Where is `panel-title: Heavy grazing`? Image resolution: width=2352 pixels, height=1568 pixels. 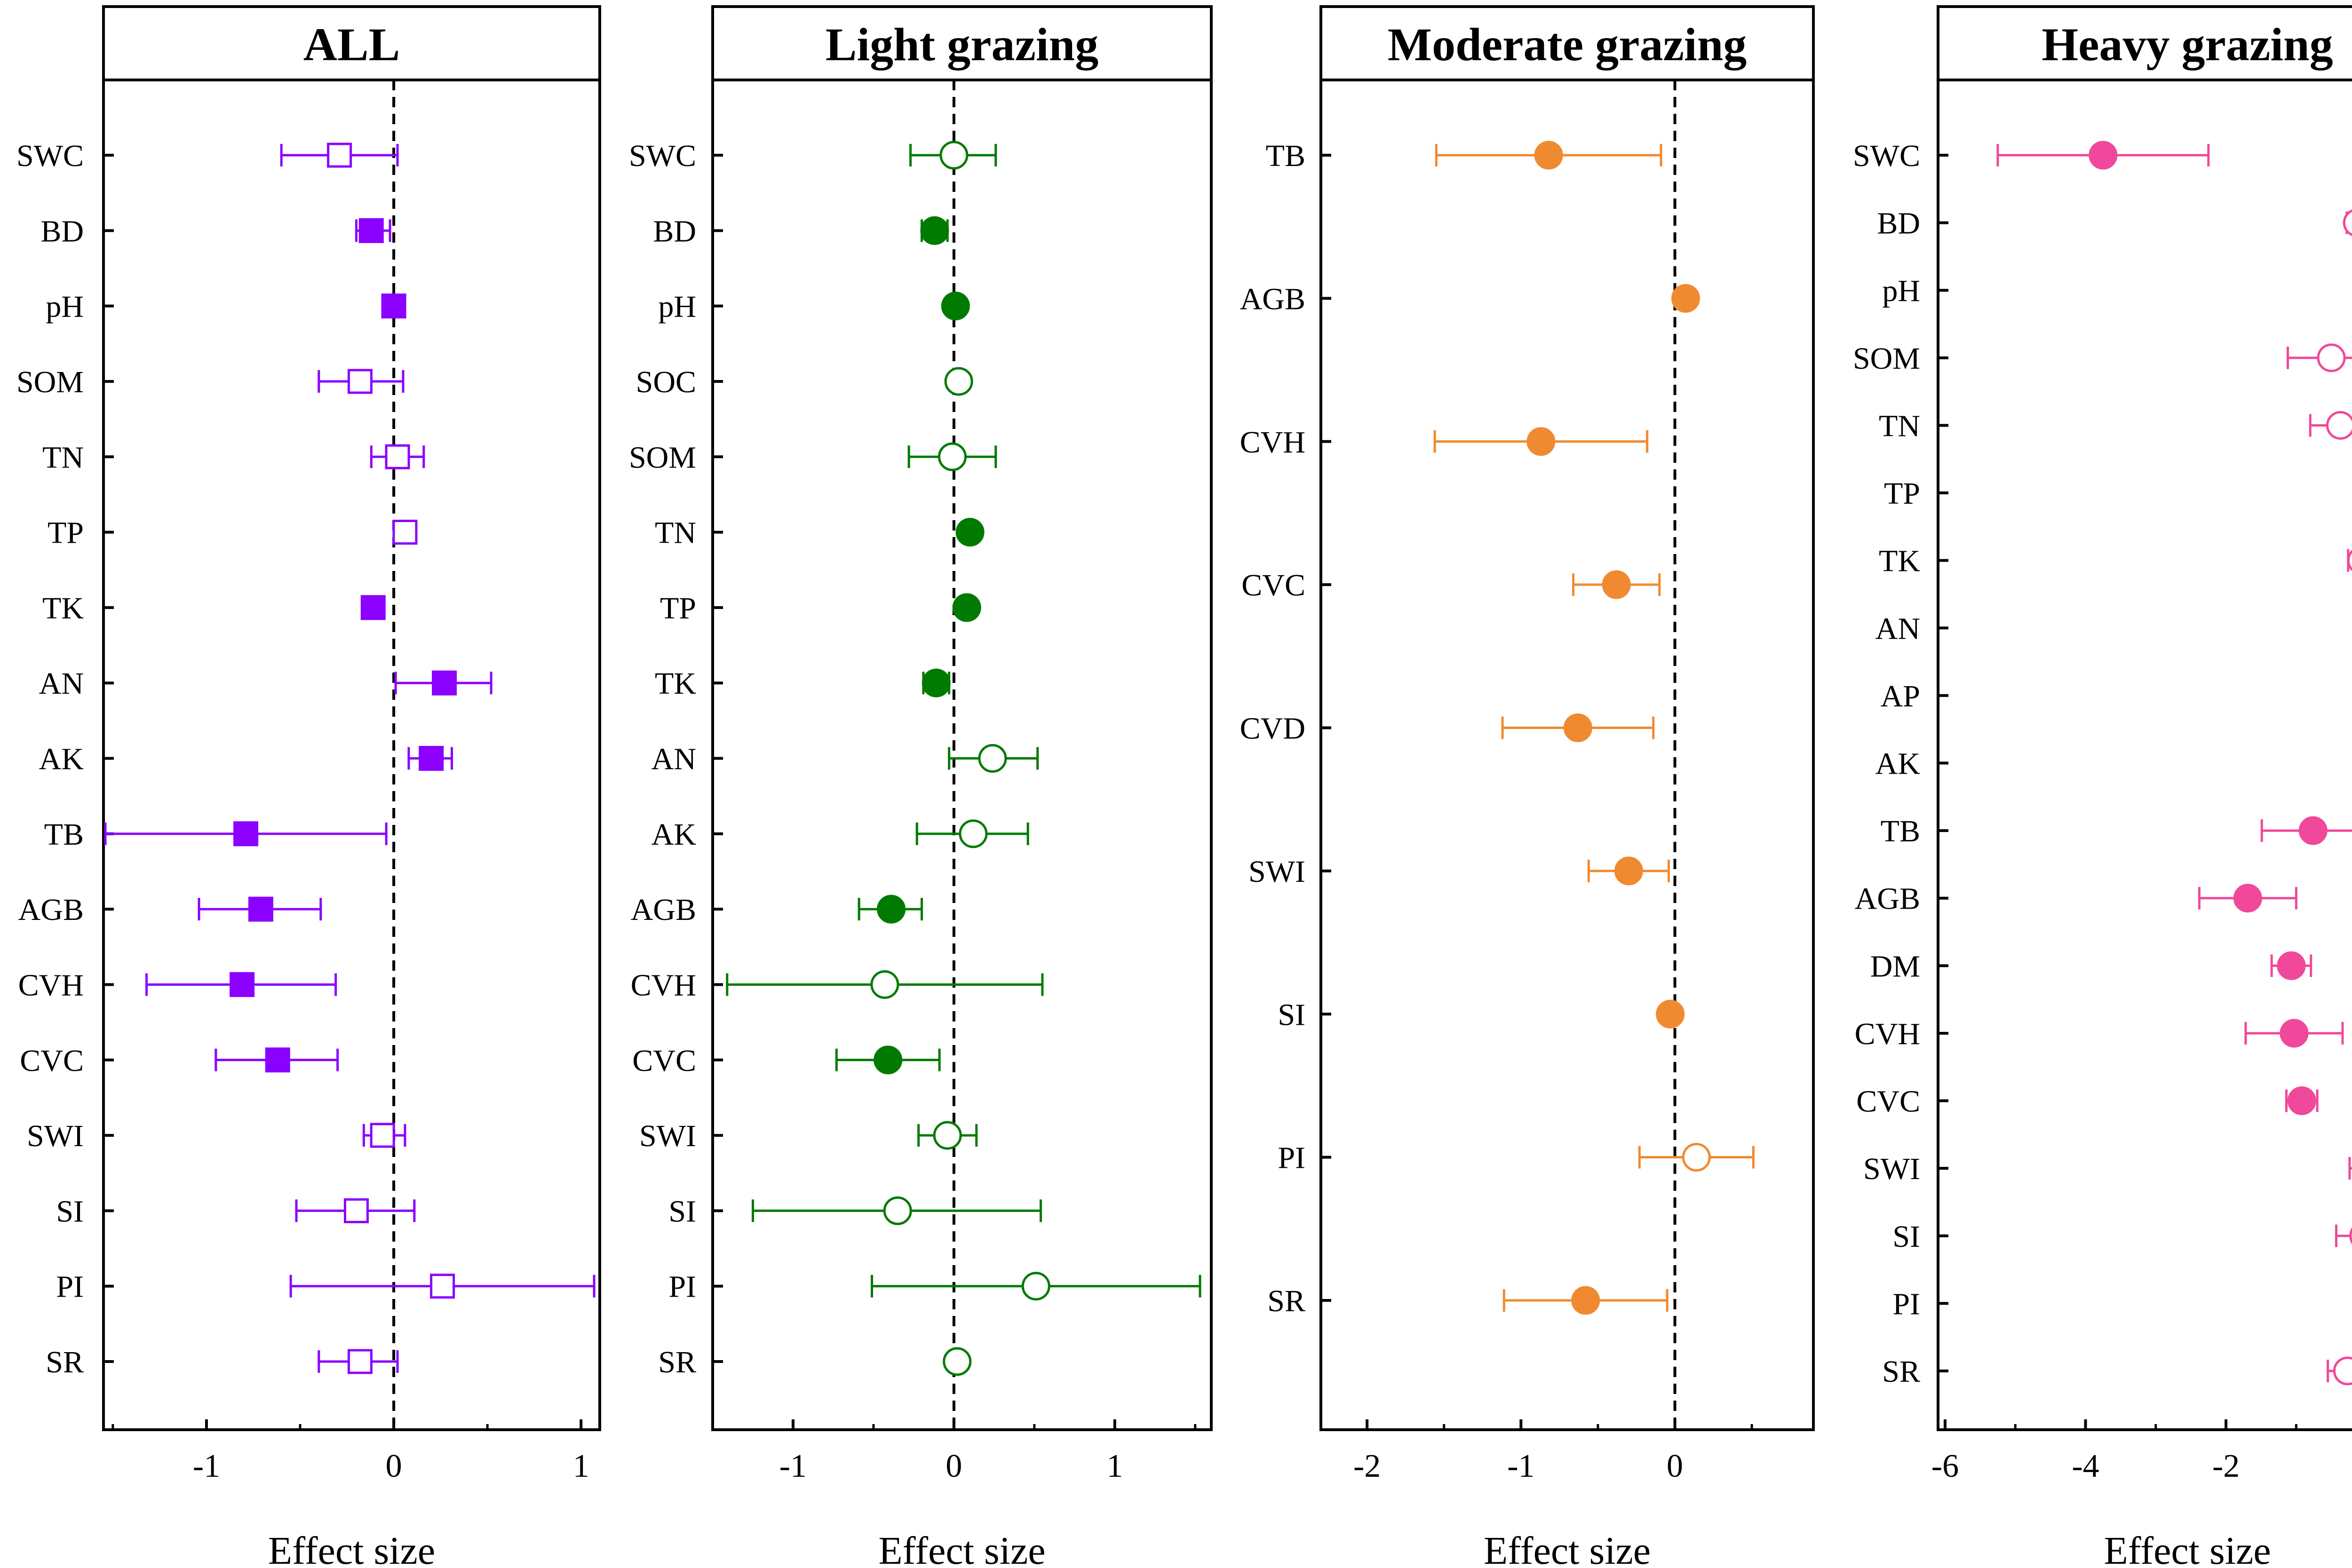
panel-title: Heavy grazing is located at coordinates (2187, 44).